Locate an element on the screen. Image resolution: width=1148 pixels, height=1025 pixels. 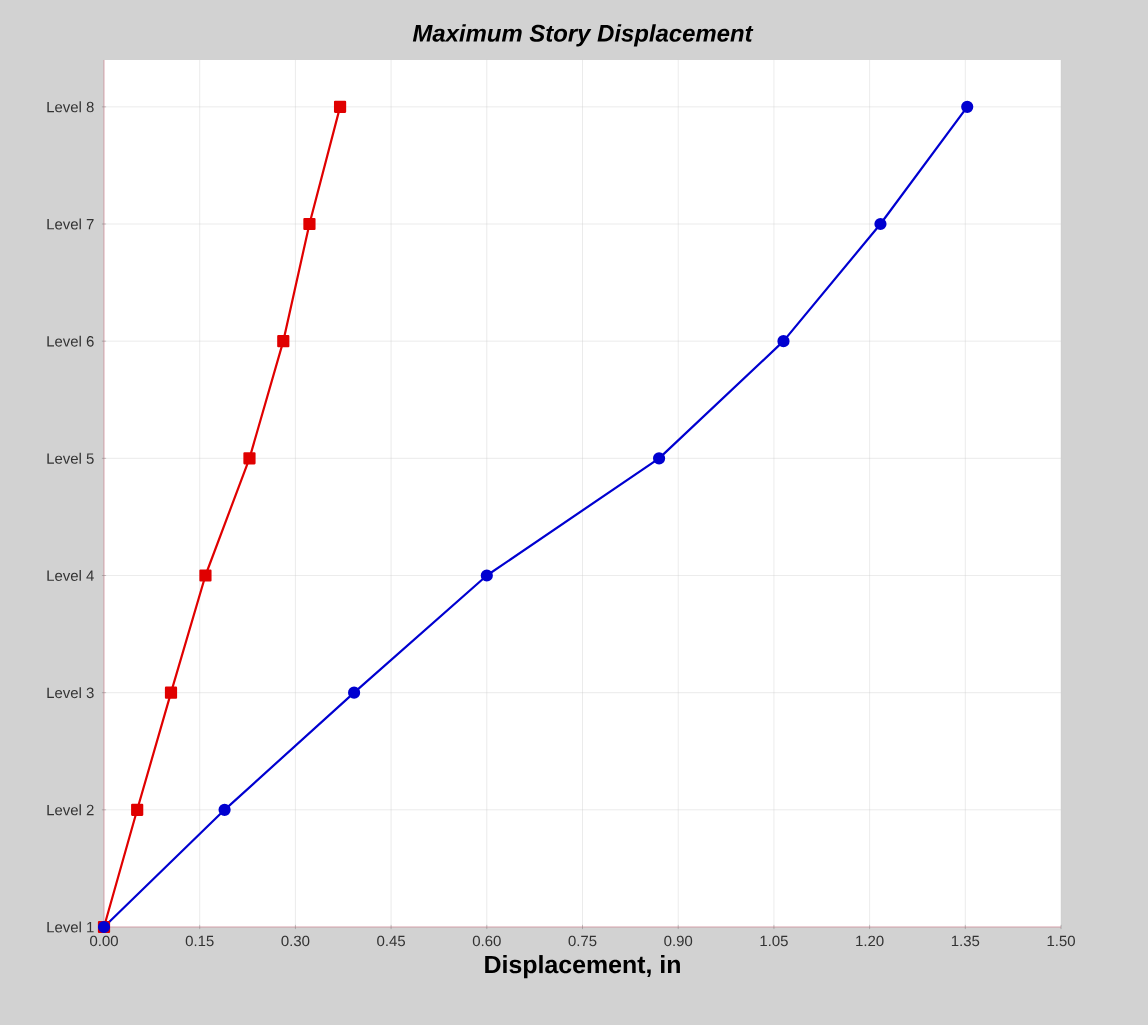
y-tick-label: Level 7 is located at coordinates (70, 224).